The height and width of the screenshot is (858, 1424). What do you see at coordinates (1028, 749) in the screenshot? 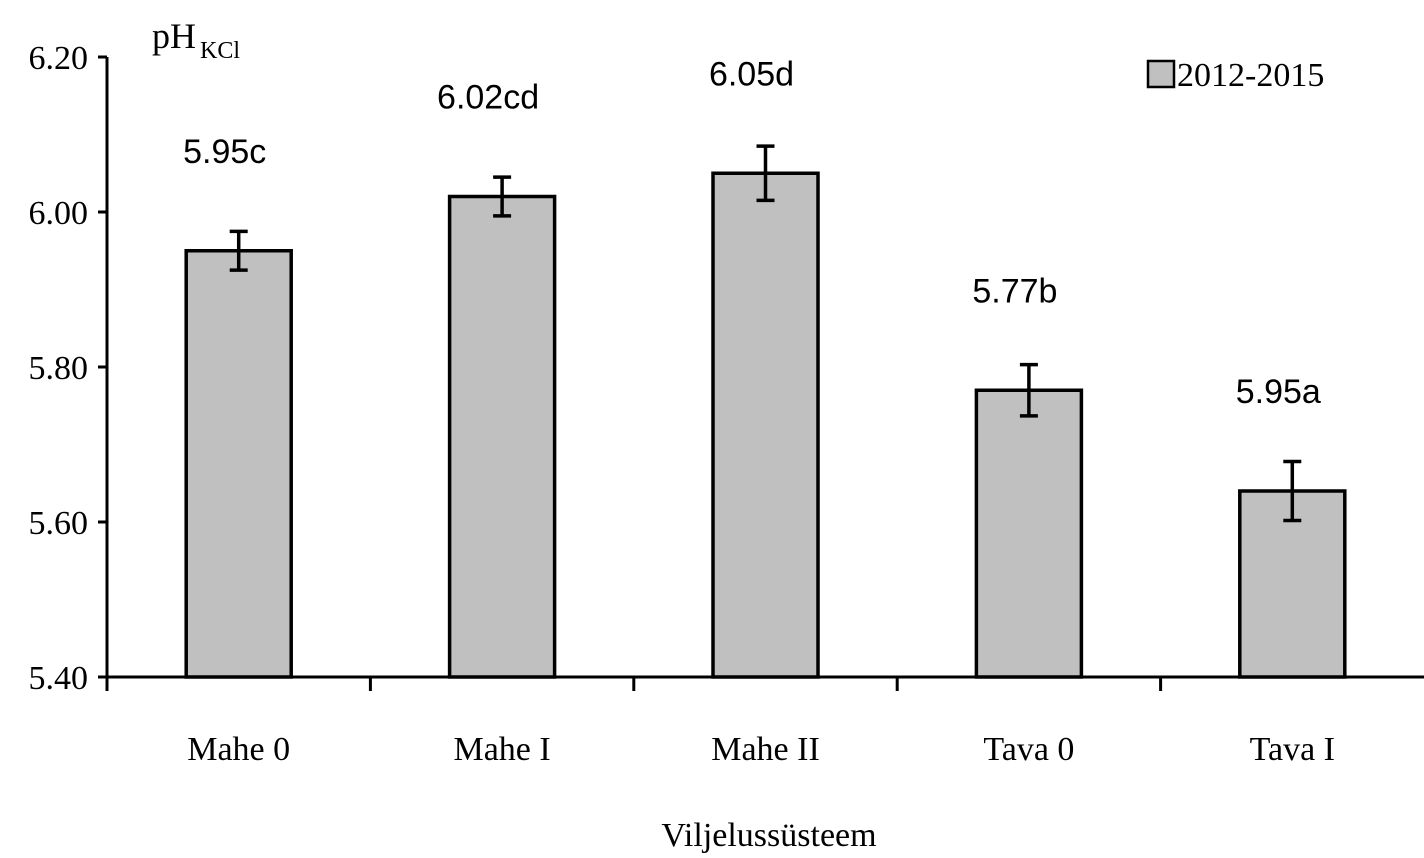
I see `x-category-label: Tava 0` at bounding box center [1028, 749].